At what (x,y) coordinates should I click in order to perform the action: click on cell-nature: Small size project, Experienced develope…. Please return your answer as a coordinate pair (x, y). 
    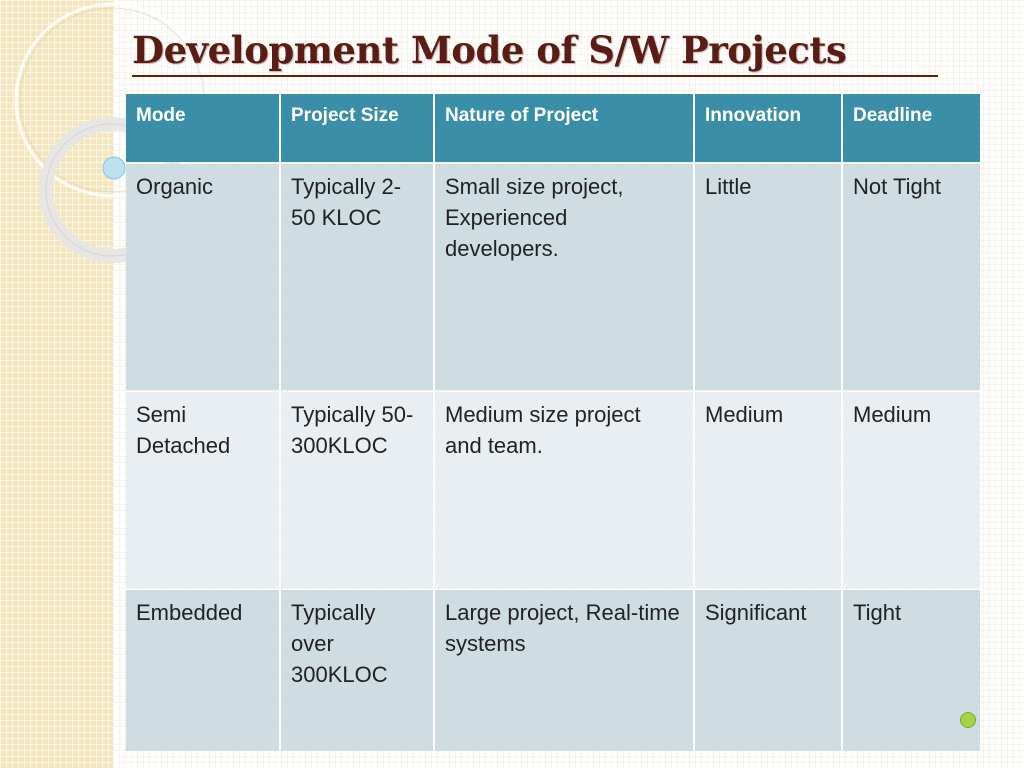
    Looking at the image, I should click on (564, 277).